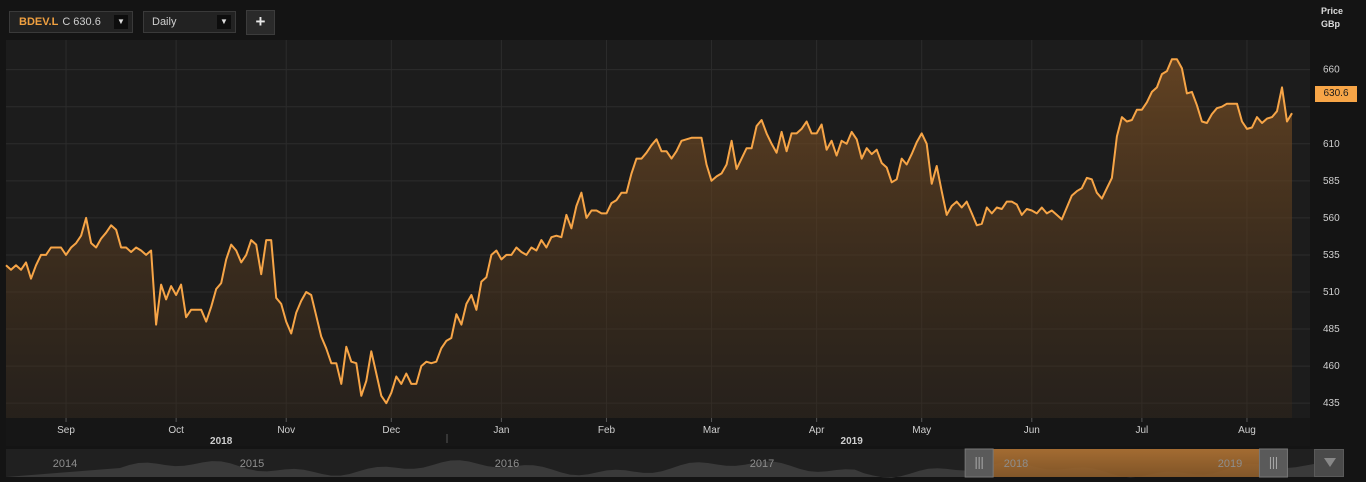  What do you see at coordinates (221, 441) in the screenshot?
I see `x-year-label: 2018` at bounding box center [221, 441].